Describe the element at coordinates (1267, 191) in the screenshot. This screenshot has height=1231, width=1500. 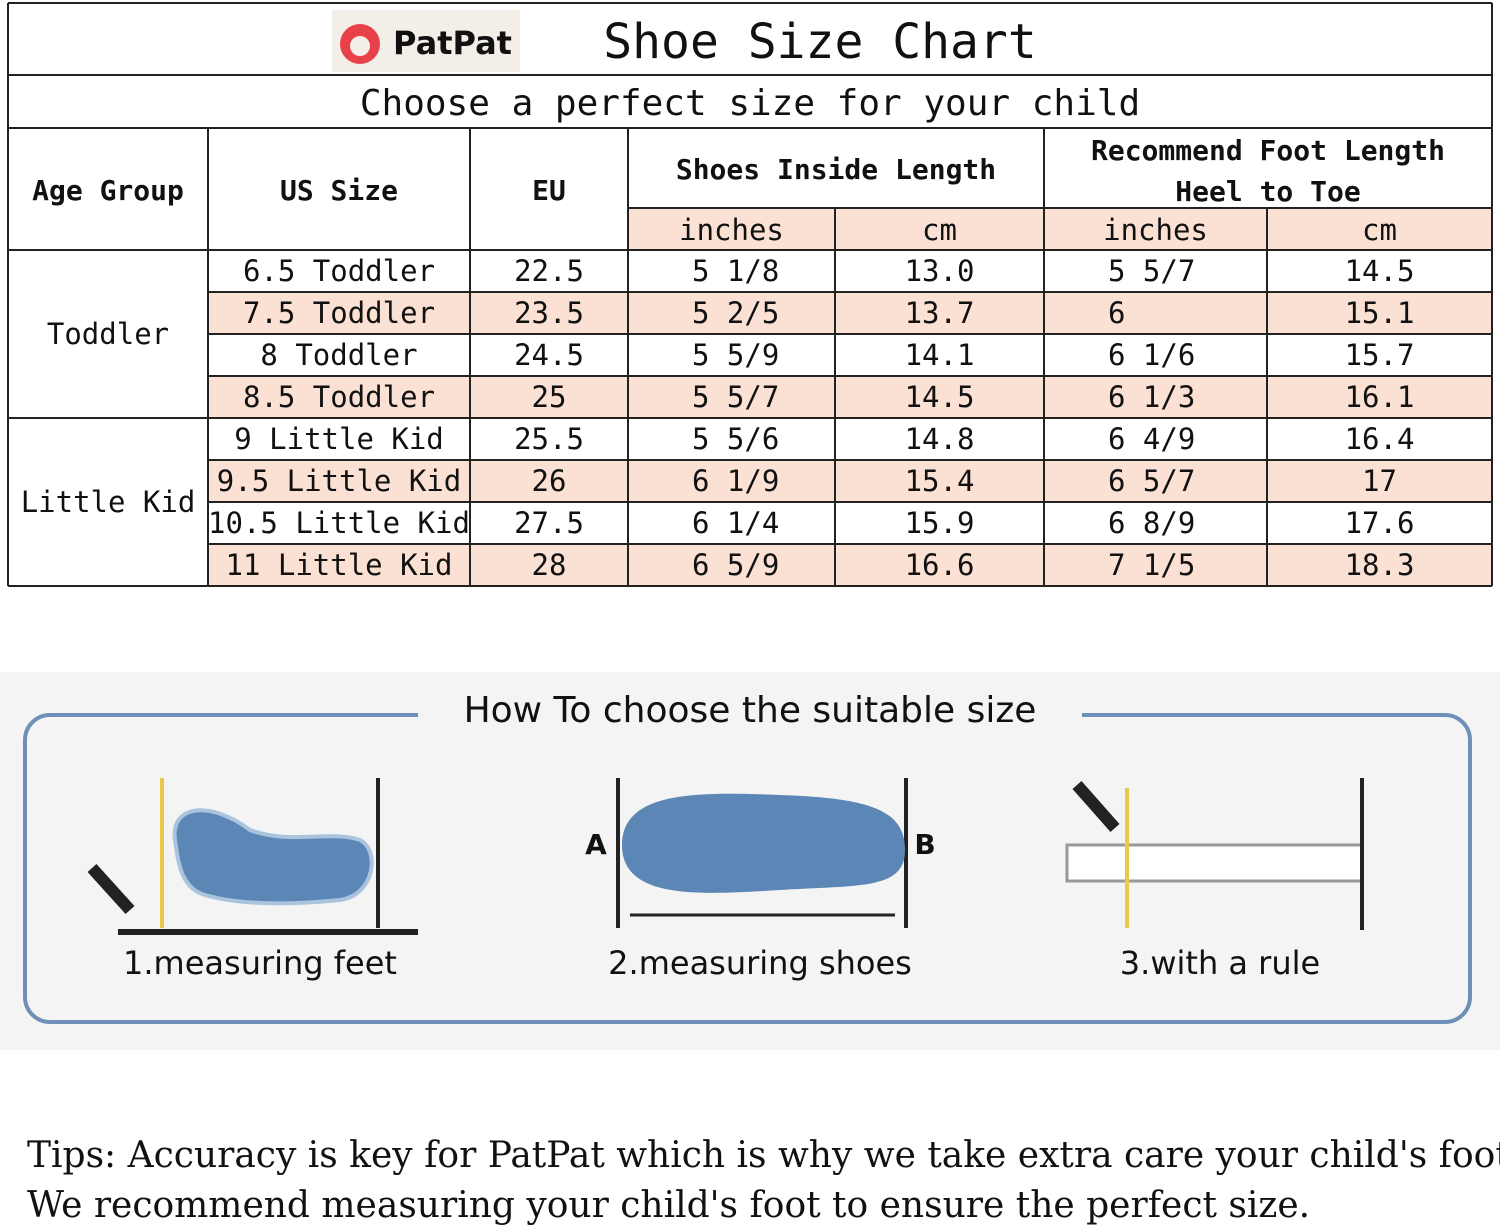
I see `column-header: Heel to Toe` at that location.